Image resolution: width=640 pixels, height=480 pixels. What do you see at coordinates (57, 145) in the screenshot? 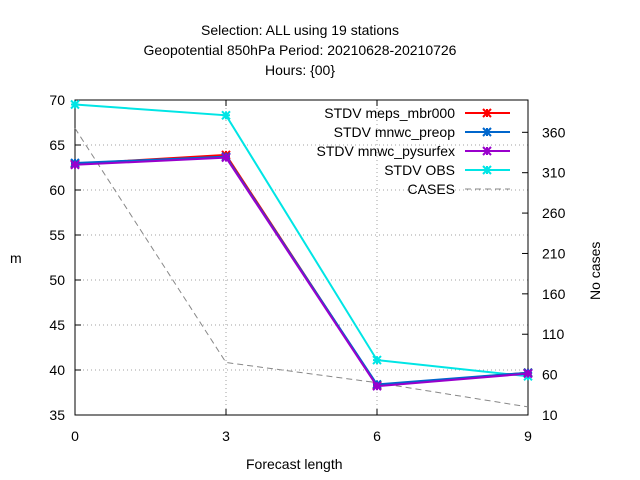
I see `y-tick-label-6: 65` at bounding box center [57, 145].